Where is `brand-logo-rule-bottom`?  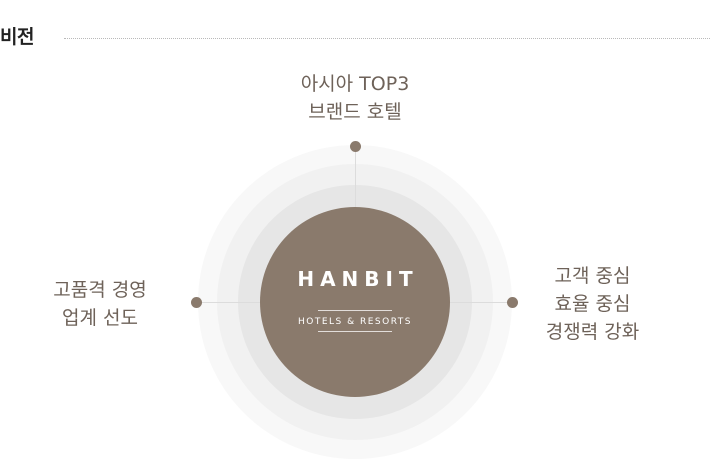 brand-logo-rule-bottom is located at coordinates (355, 331).